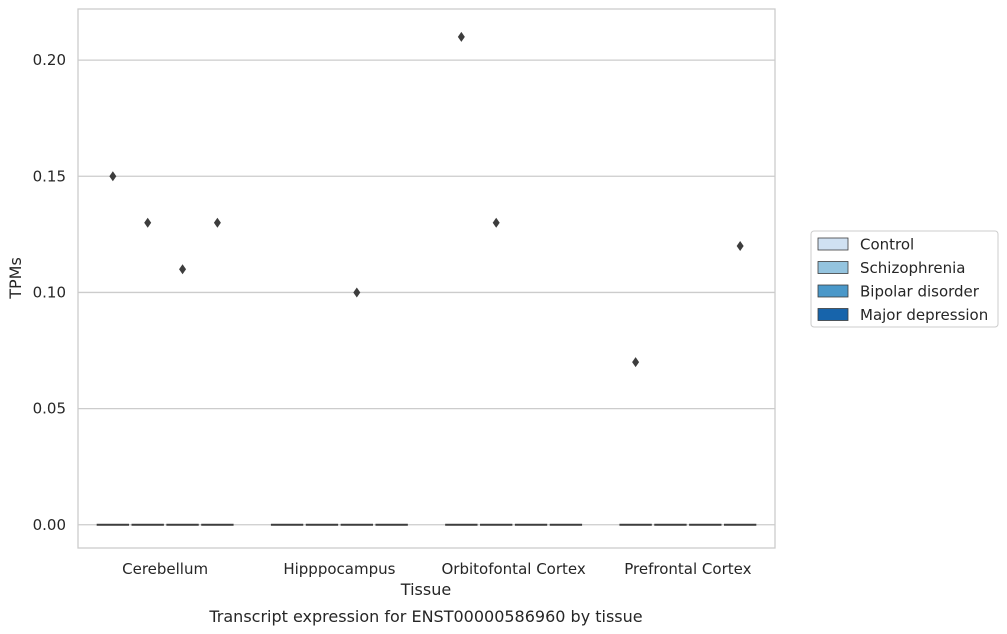 Image resolution: width=1007 pixels, height=634 pixels. Describe the element at coordinates (887, 245) in the screenshot. I see `legend-label: Control` at that location.